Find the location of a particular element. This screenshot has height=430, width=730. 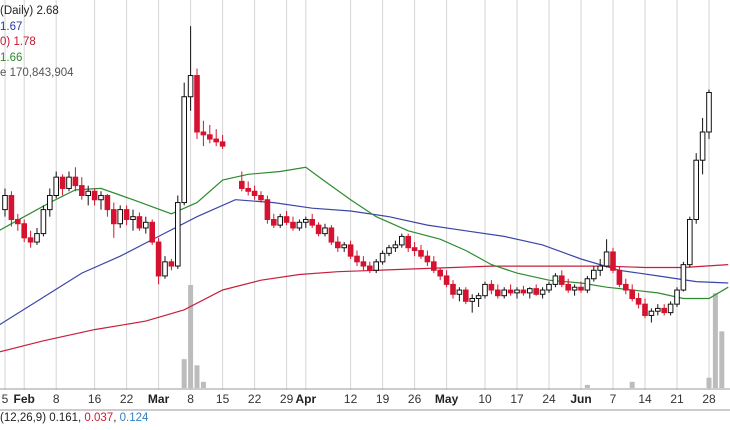

macd-hist-value: 0.124 is located at coordinates (134, 418).